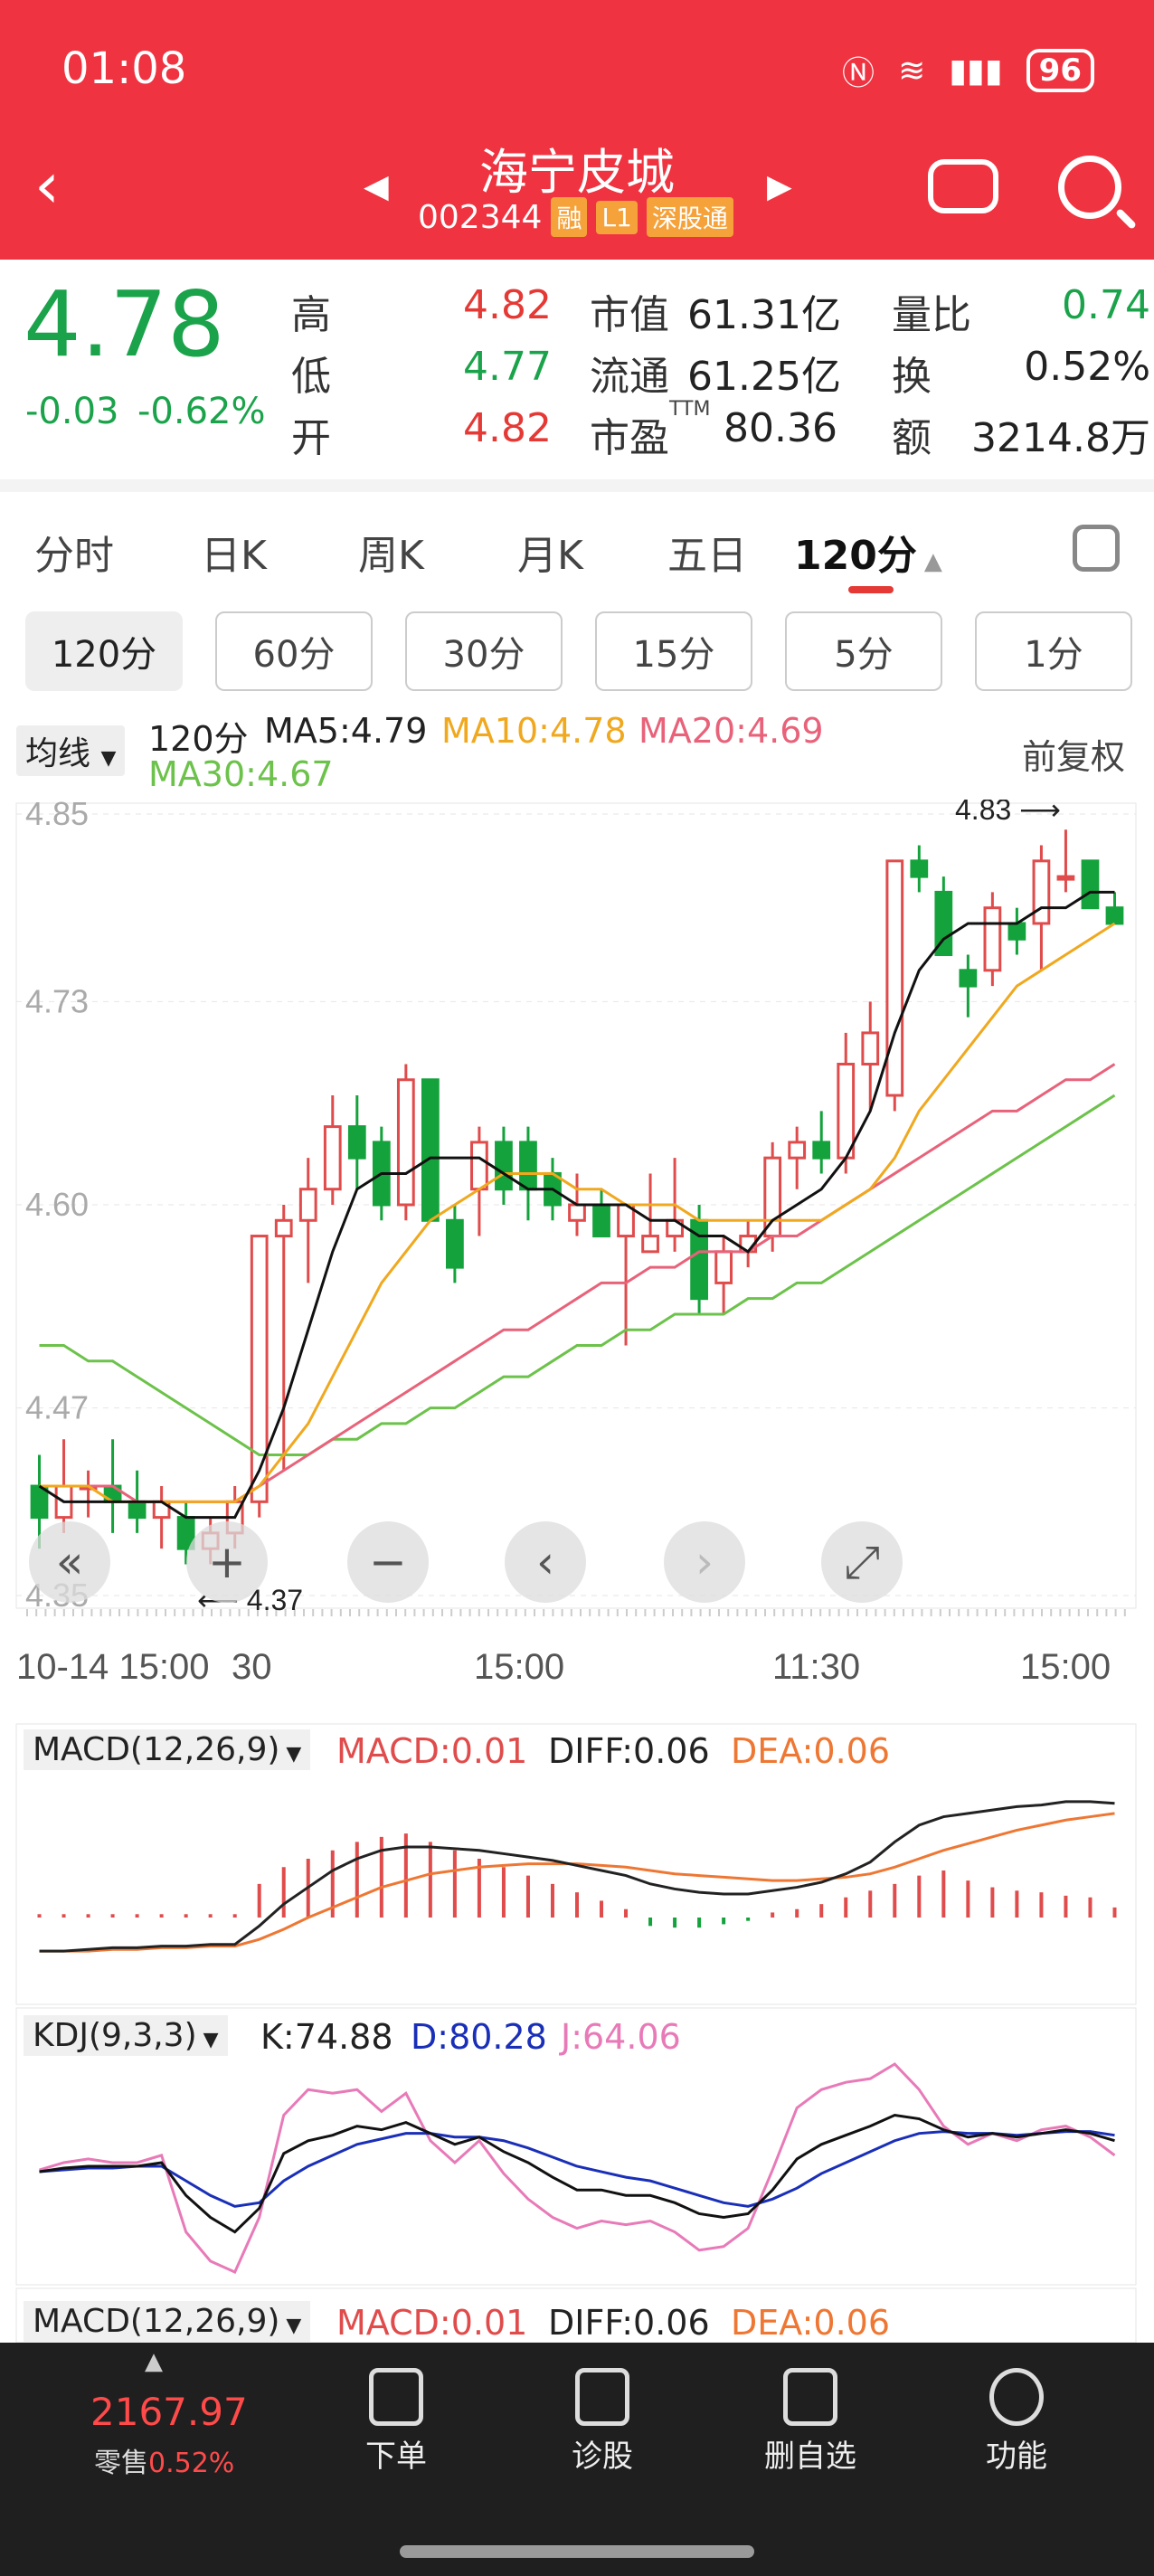 This screenshot has height=2576, width=1154. I want to click on mktcap-value: 61.31亿, so click(764, 315).